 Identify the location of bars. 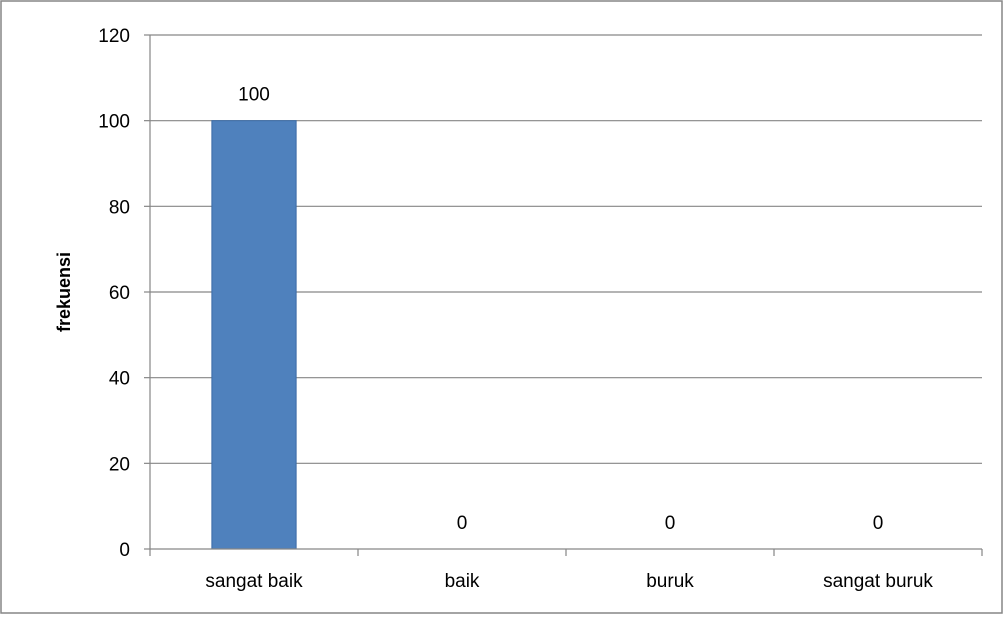
(254, 335).